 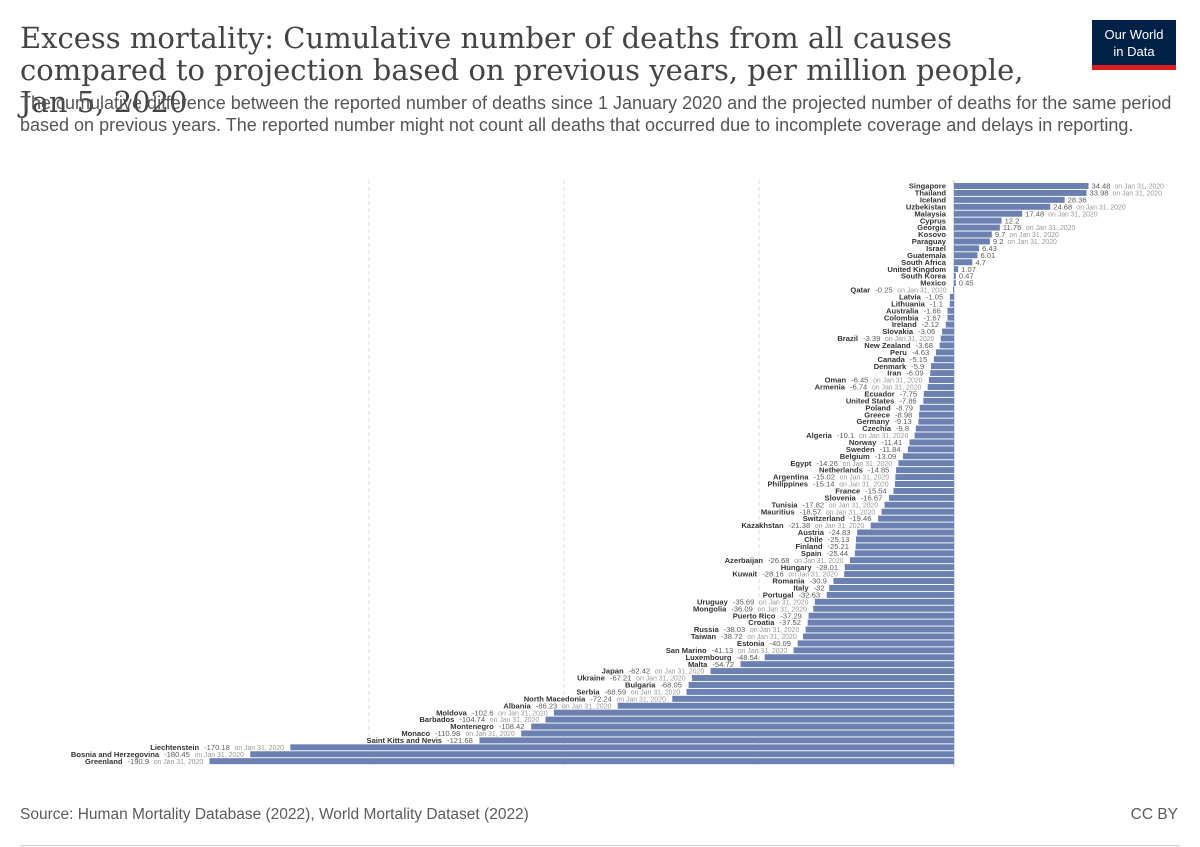 I want to click on value-label: -35.69, so click(x=744, y=601).